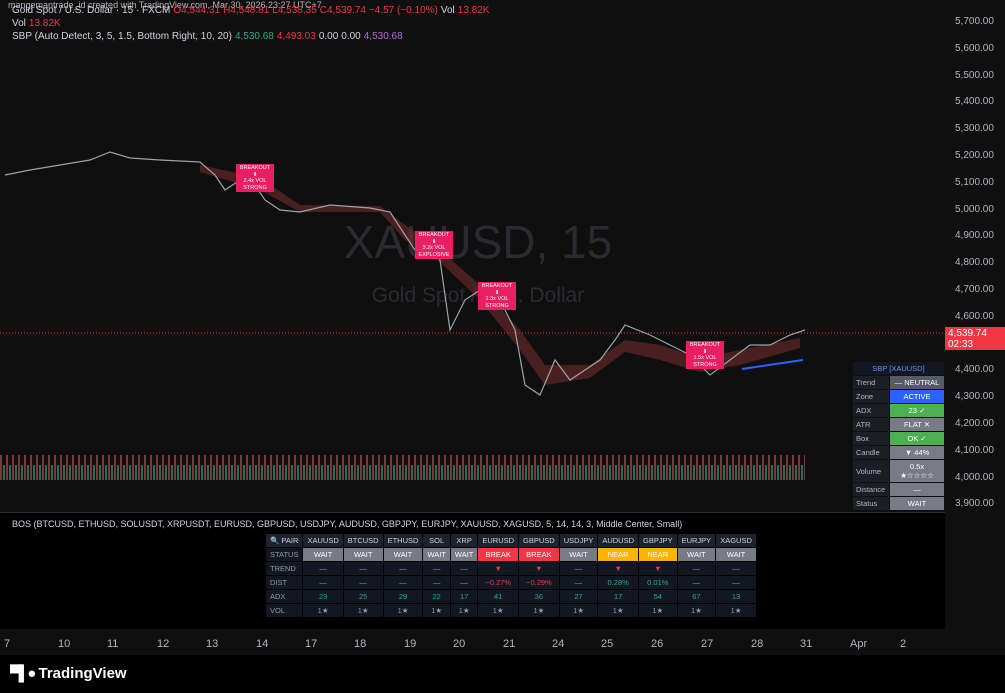  Describe the element at coordinates (974, 397) in the screenshot. I see `price-label: 4,300.00` at that location.